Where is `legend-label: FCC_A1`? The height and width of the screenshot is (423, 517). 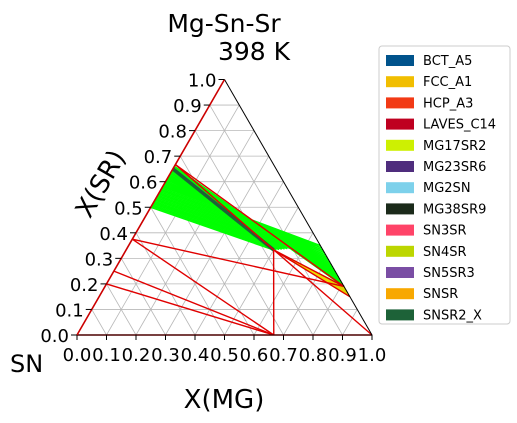
legend-label: FCC_A1 is located at coordinates (447, 82).